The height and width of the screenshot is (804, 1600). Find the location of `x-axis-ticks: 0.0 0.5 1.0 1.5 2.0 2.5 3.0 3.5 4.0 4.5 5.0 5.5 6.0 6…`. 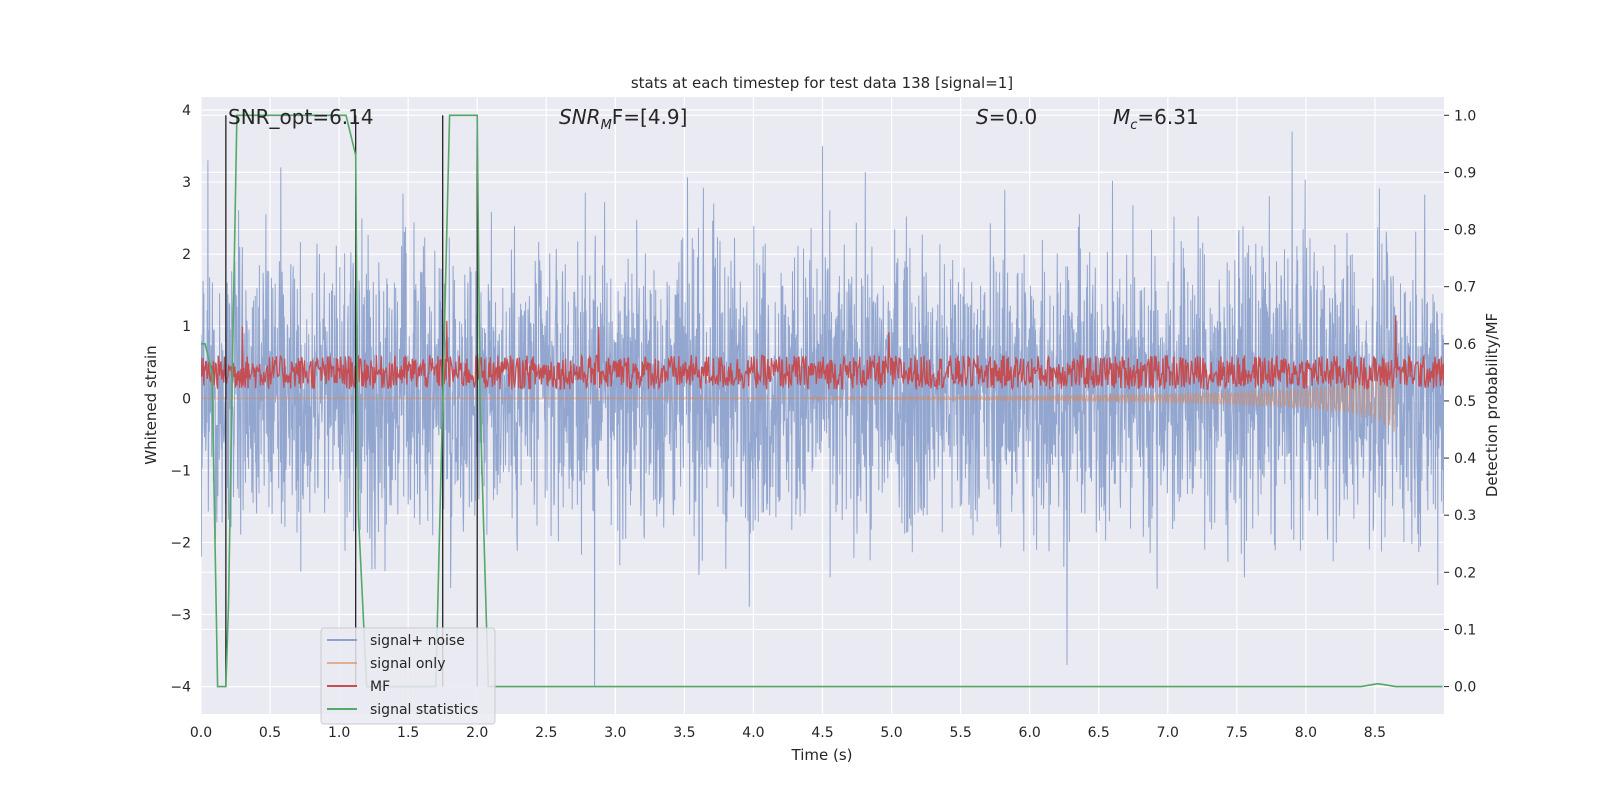

x-axis-ticks: 0.0 0.5 1.0 1.5 2.0 2.5 3.0 3.5 4.0 4.5 5.0 5.5 6.0 6… is located at coordinates (788, 733).